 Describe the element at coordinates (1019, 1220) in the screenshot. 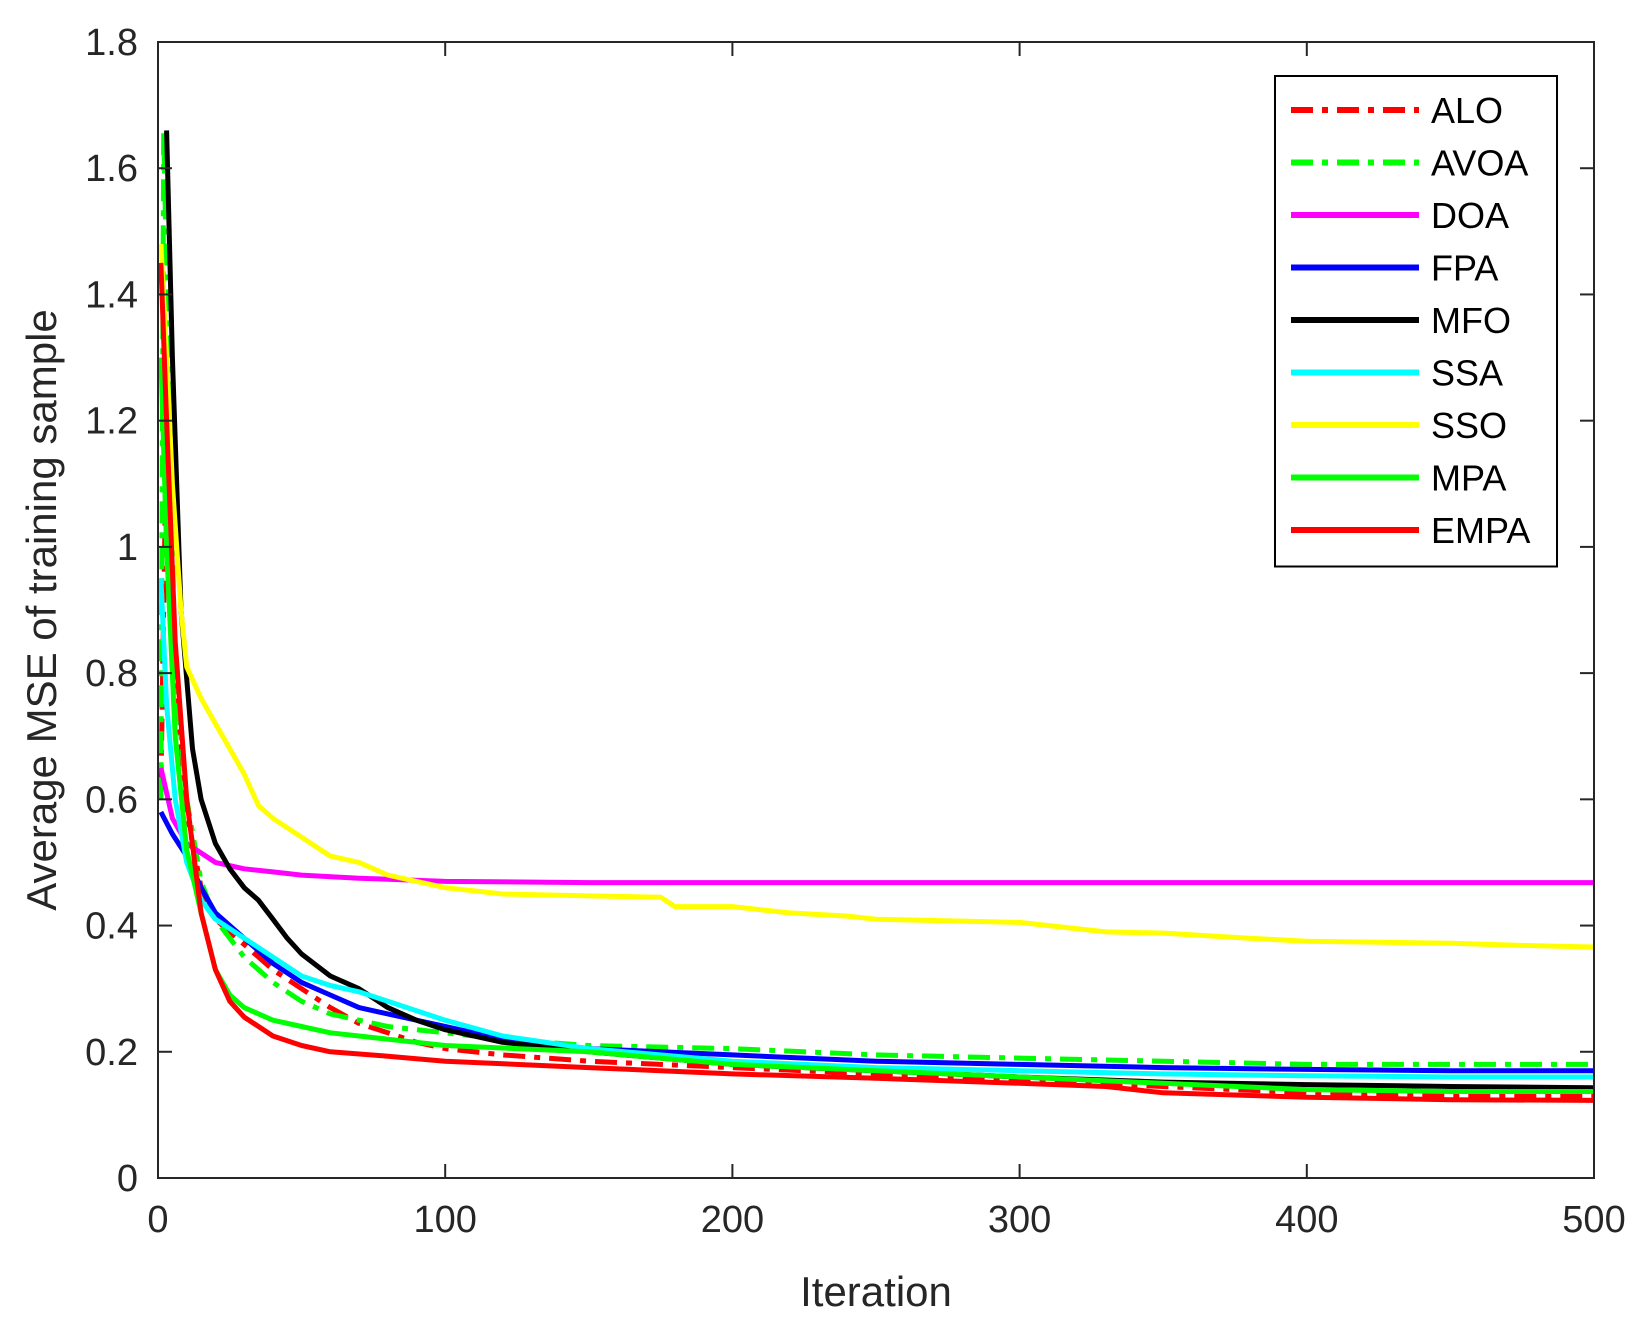

I see `x-tick-label: 300` at that location.